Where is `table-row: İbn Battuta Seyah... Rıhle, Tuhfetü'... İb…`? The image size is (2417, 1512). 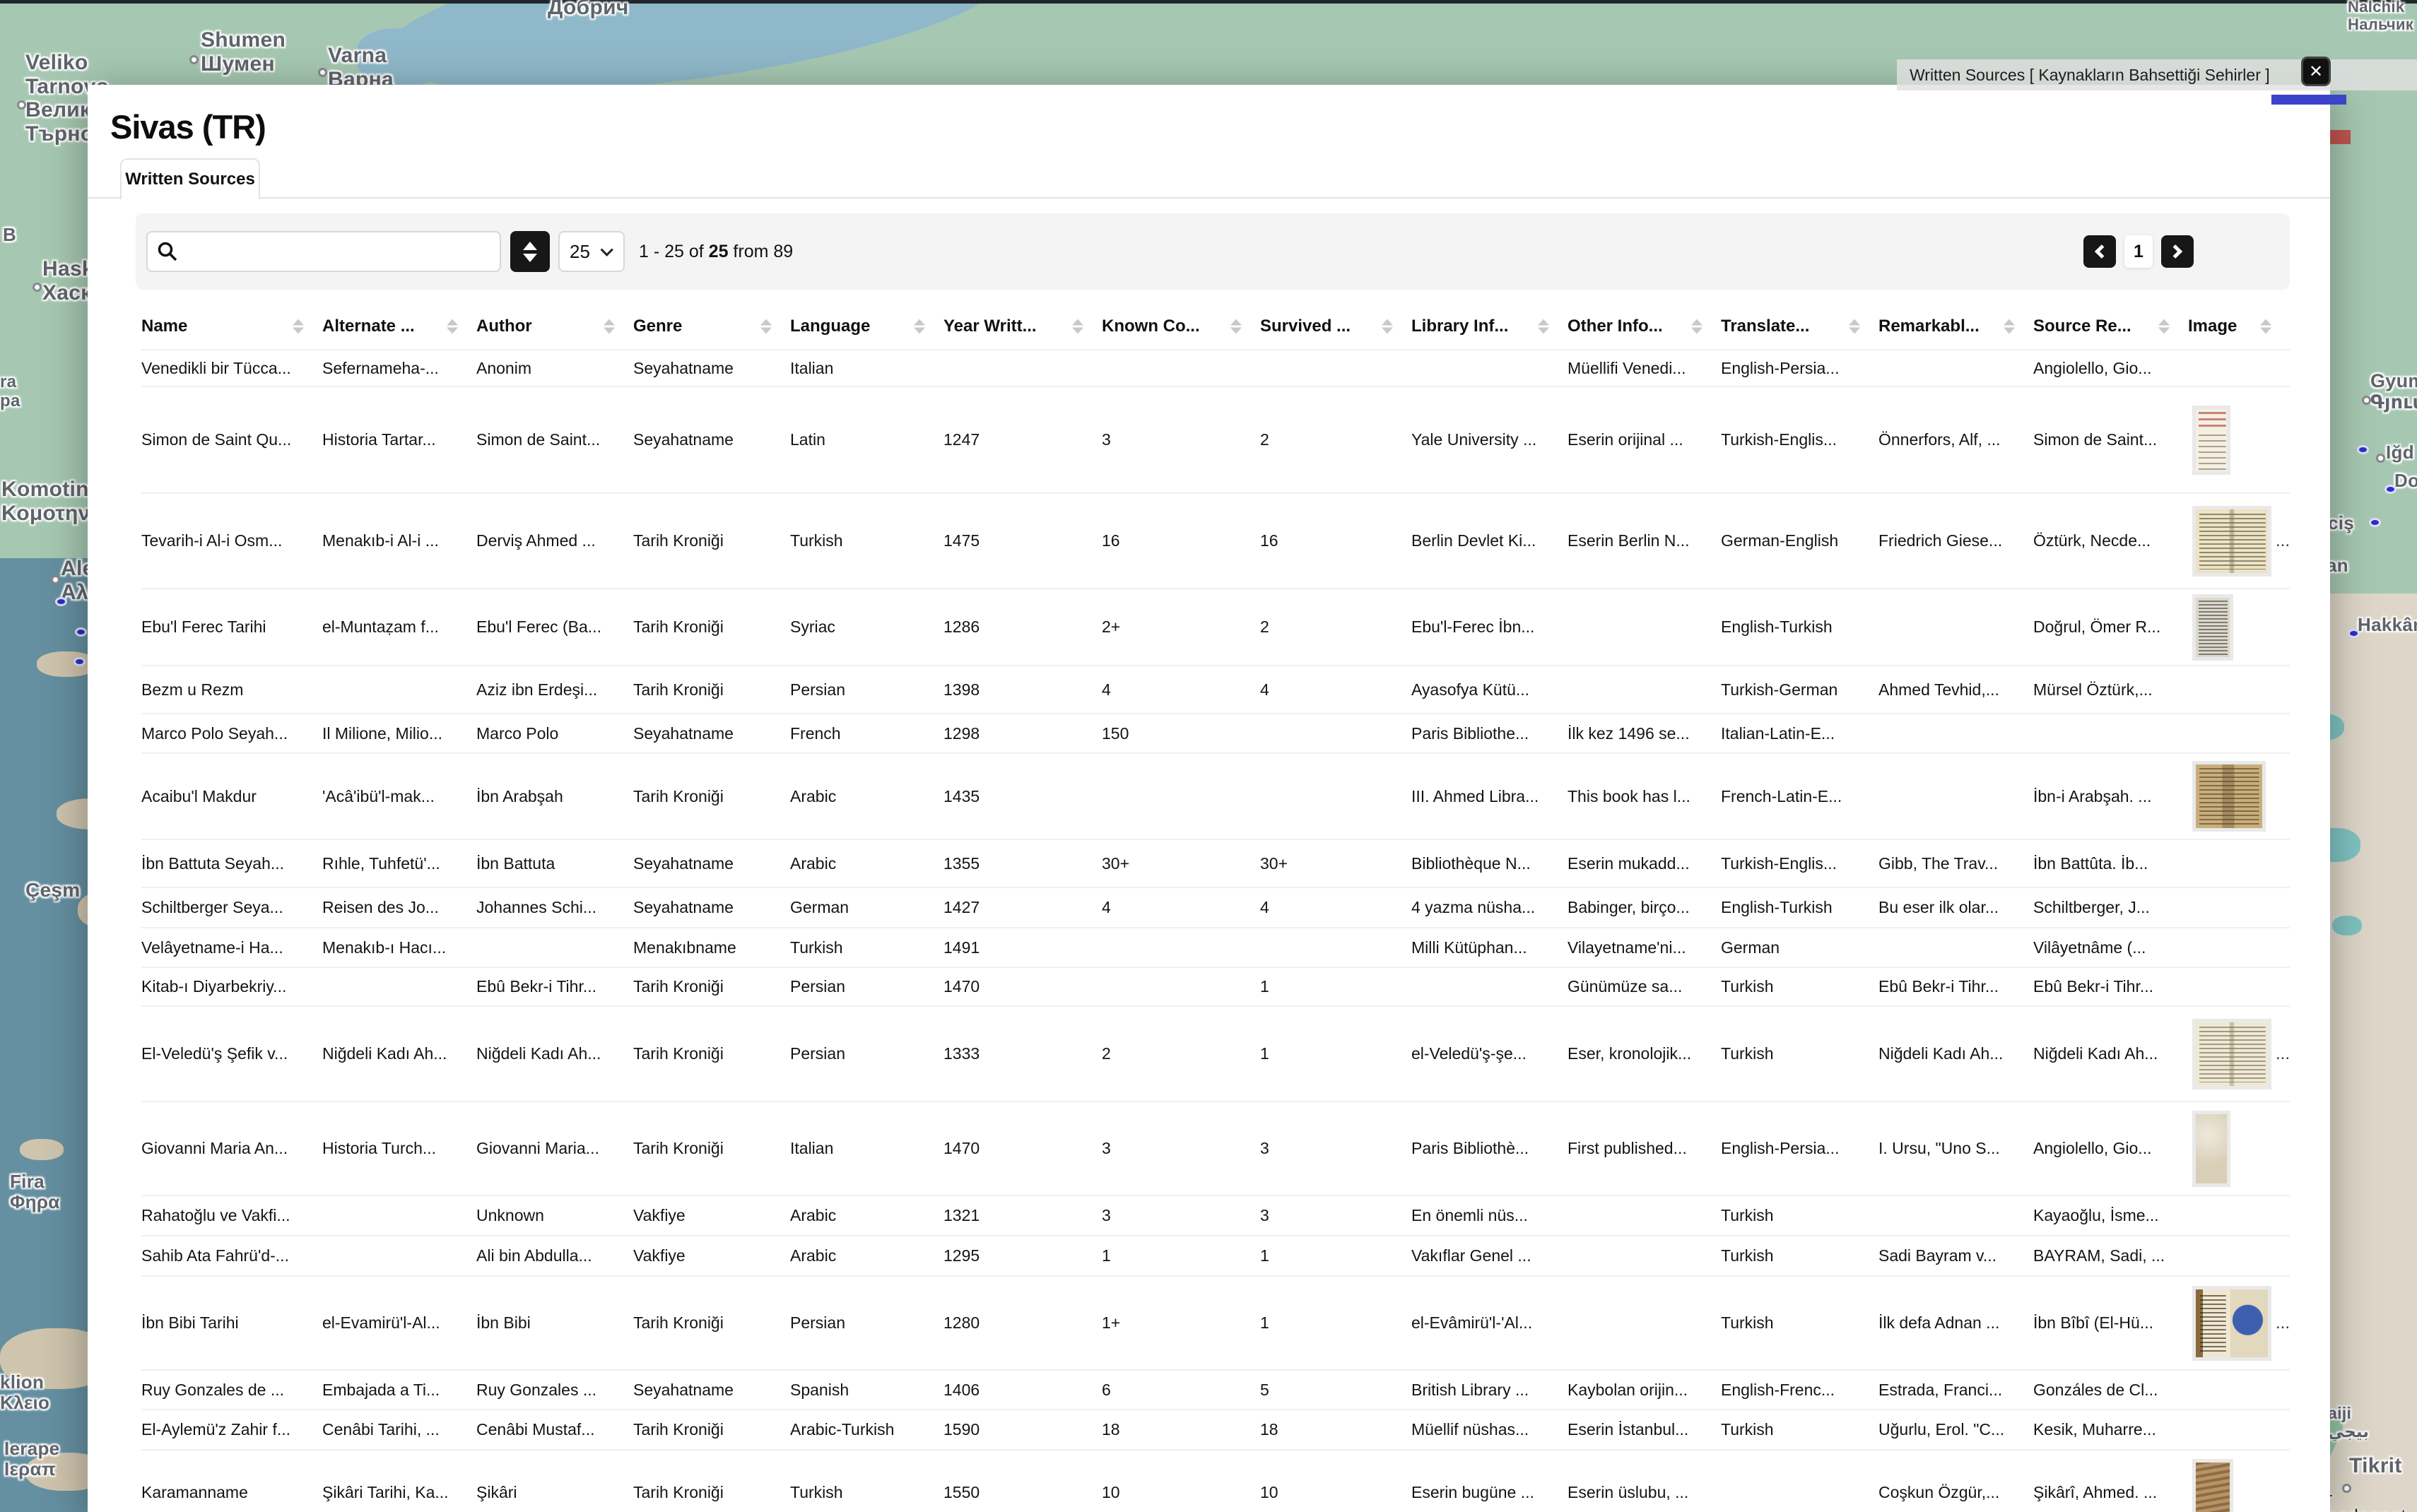 table-row: İbn Battuta Seyah... Rıhle, Tuhfetü'... İb… is located at coordinates (1215, 863).